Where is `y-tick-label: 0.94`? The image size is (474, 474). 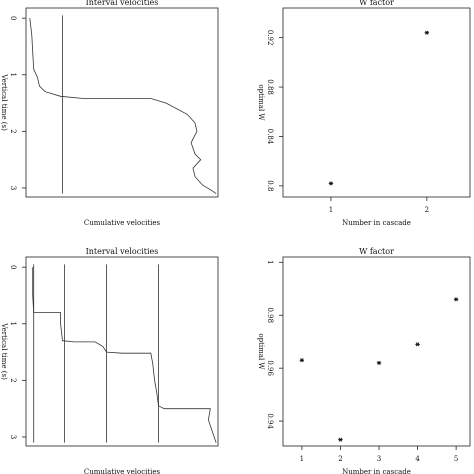
y-tick-label: 0.94 is located at coordinates (270, 421).